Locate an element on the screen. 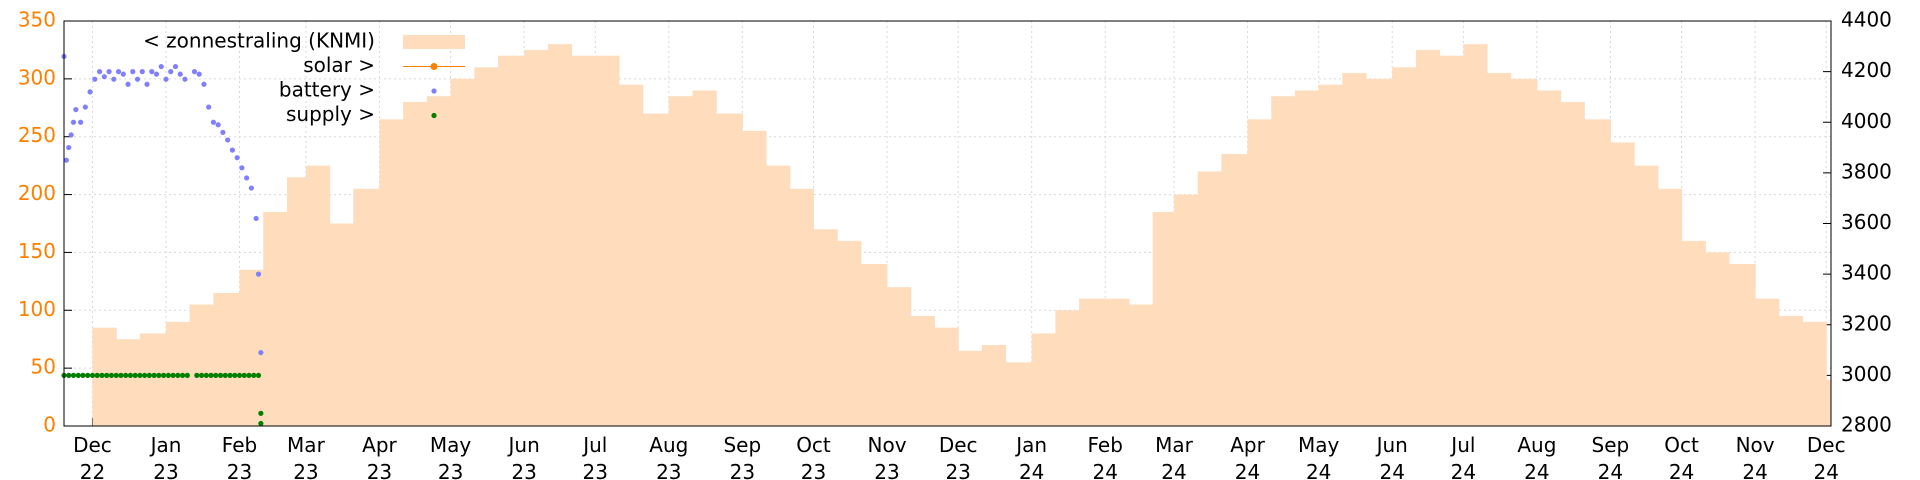 The height and width of the screenshot is (480, 1920). legend-label: solar > is located at coordinates (339, 65).